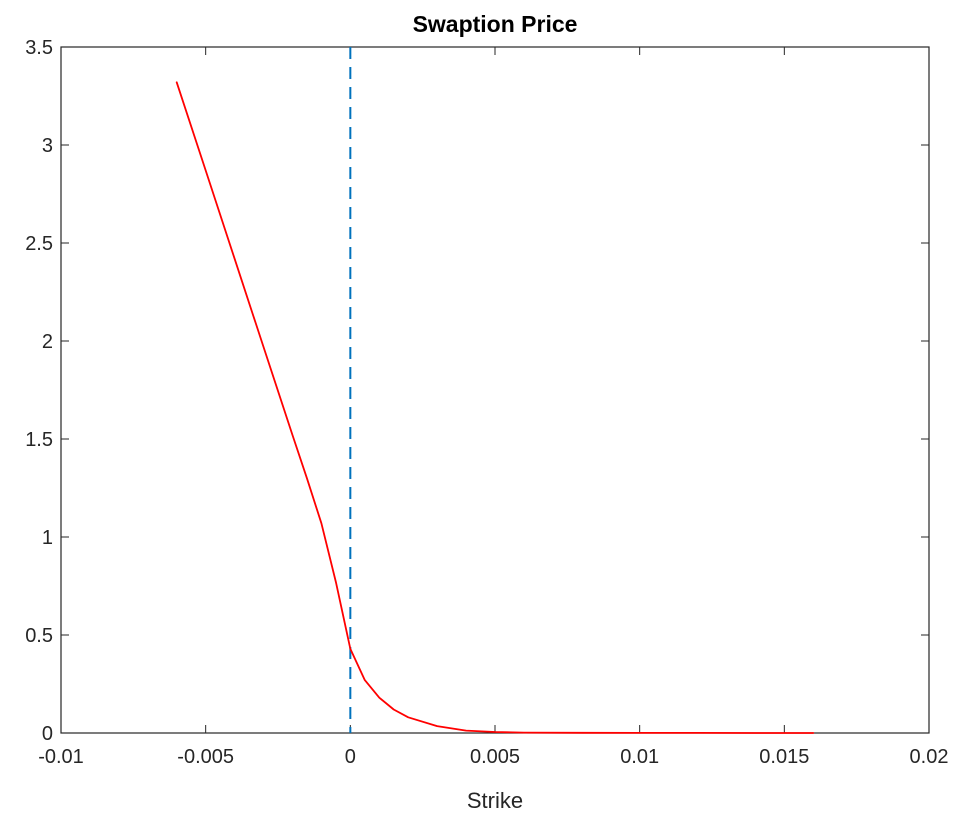  I want to click on y-tick-label: 0.5, so click(39, 636).